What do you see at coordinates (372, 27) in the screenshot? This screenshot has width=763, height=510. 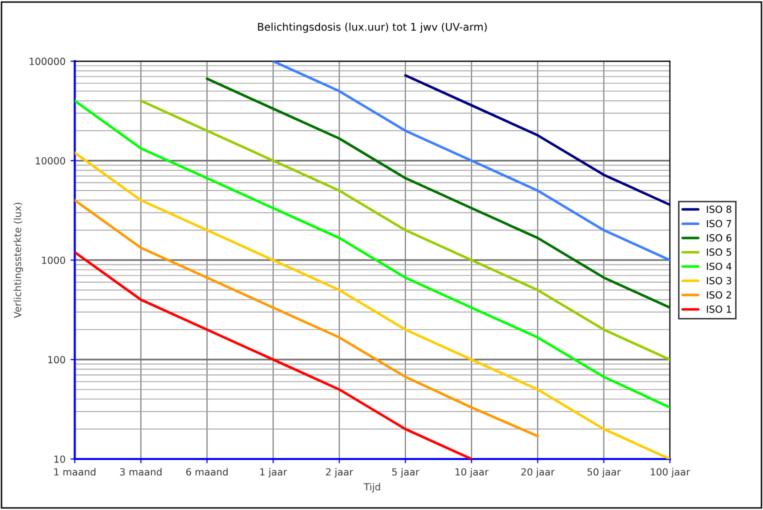 I see `chart-title: Belichtingsdosis (lux.uur) tot 1 jwv (UV-arm)` at bounding box center [372, 27].